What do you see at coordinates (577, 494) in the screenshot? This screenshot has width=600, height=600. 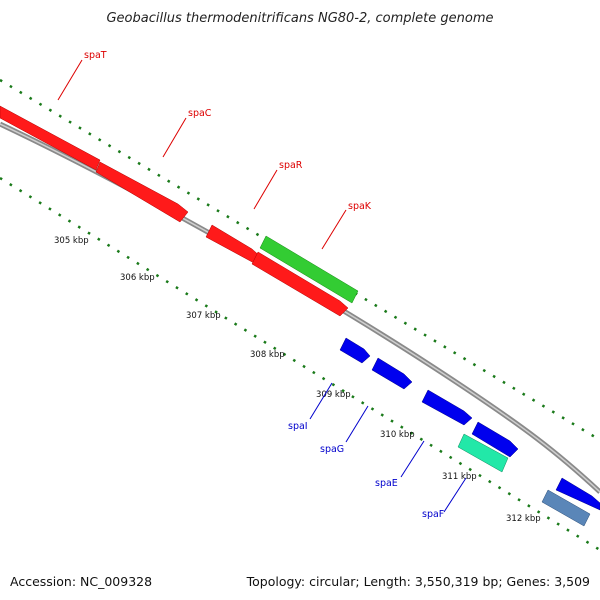 I see `gene-right-blue` at bounding box center [577, 494].